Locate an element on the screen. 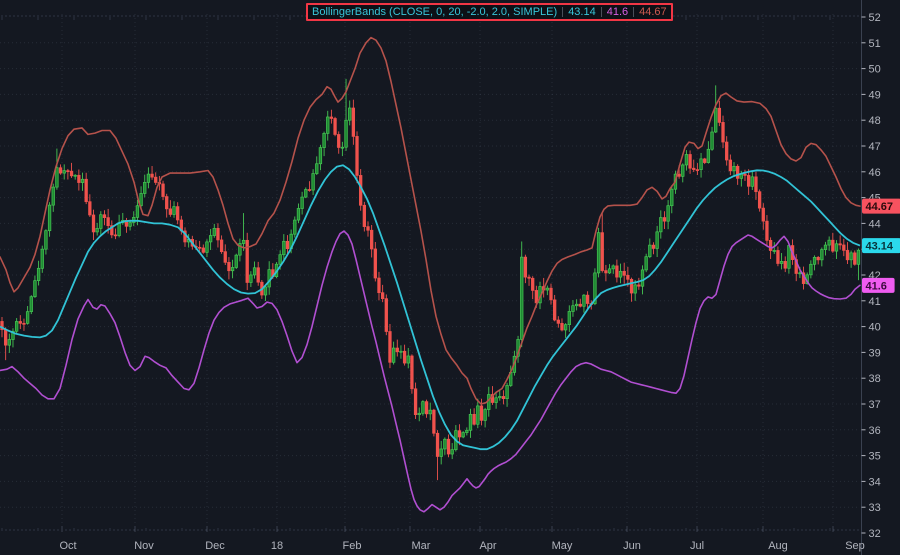 This screenshot has height=555, width=900. middle-band-price-badge: 43.14 is located at coordinates (881, 246).